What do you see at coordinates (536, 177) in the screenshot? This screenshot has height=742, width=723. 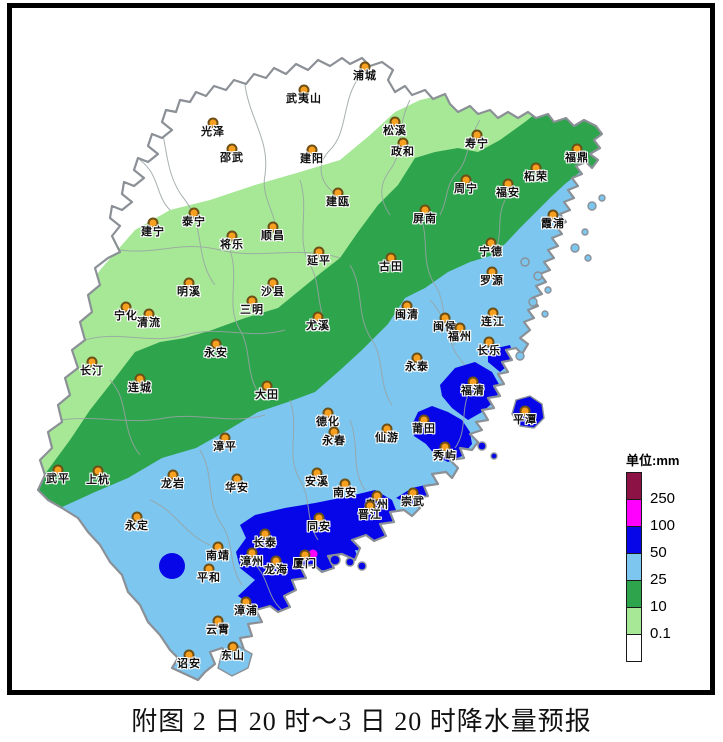 I see `city-label: 柘荣` at bounding box center [536, 177].